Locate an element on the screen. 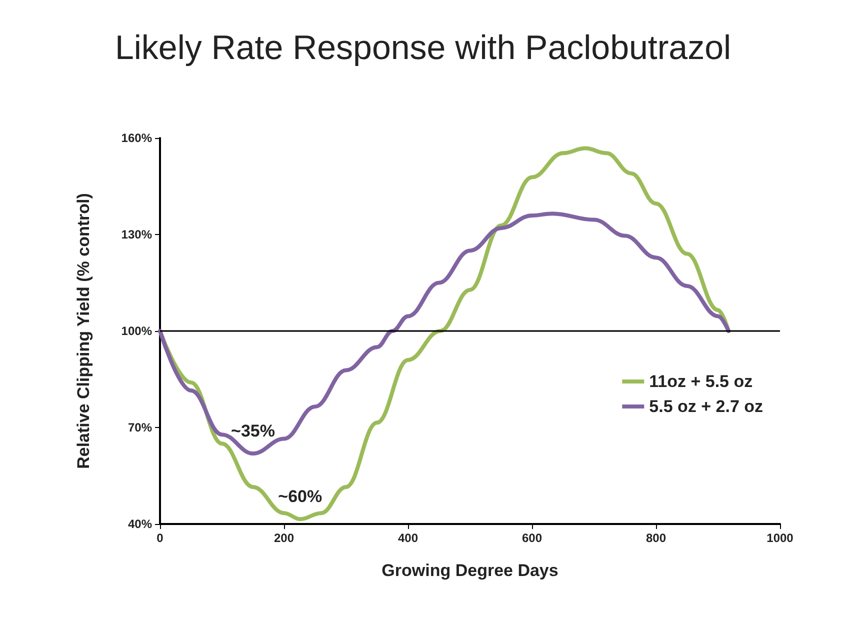 This screenshot has height=622, width=846. annotation: ~35% is located at coordinates (253, 431).